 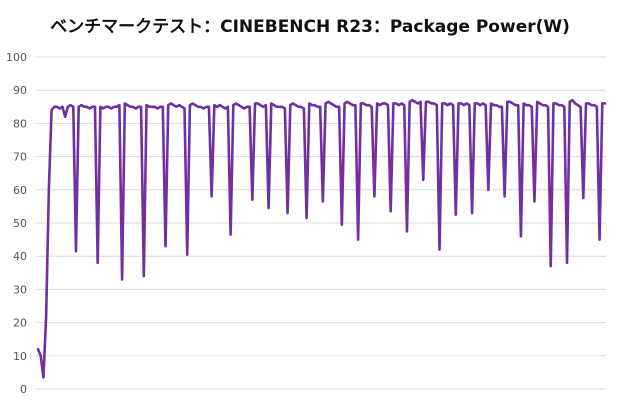 I want to click on y-tick-label-40: 40, so click(x=20, y=256).